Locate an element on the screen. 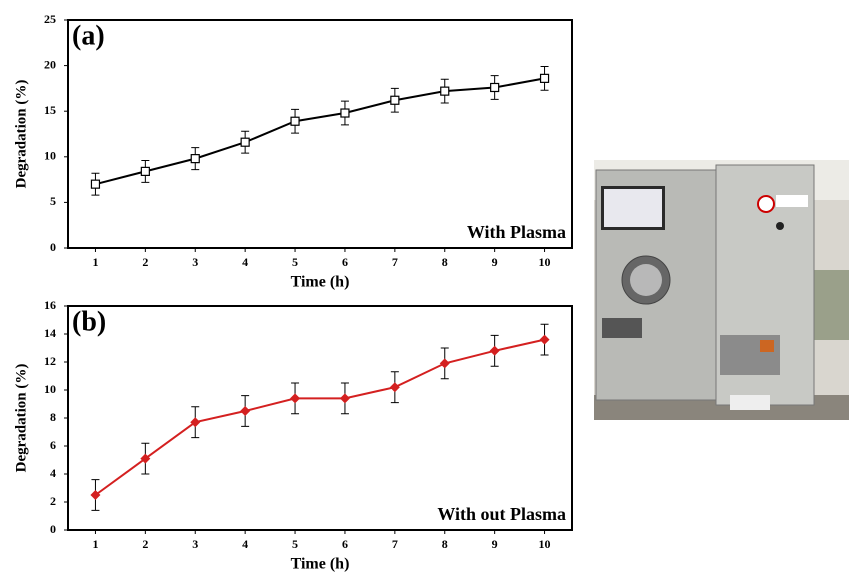 This screenshot has width=849, height=579. y-tick-label: 2 is located at coordinates (53, 501).